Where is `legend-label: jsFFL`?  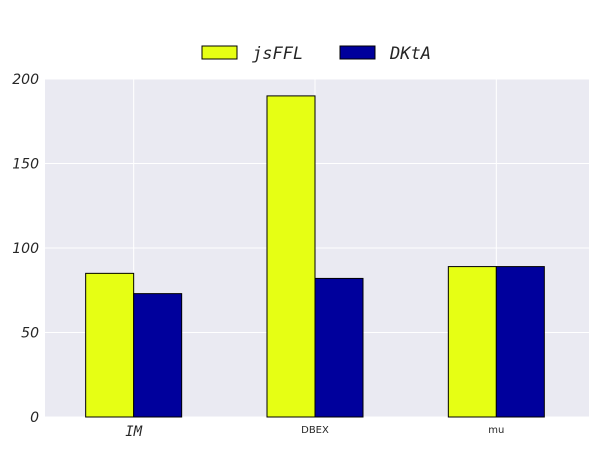
legend-label: jsFFL is located at coordinates (277, 54).